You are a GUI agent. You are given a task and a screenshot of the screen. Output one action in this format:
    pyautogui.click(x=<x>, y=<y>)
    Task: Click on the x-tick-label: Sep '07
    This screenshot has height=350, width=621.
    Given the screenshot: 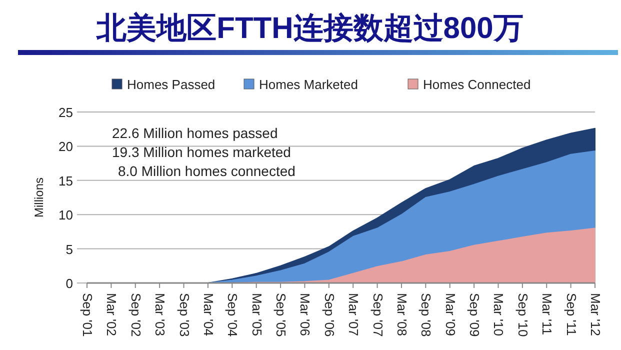 What is the action you would take?
    pyautogui.click(x=378, y=315)
    